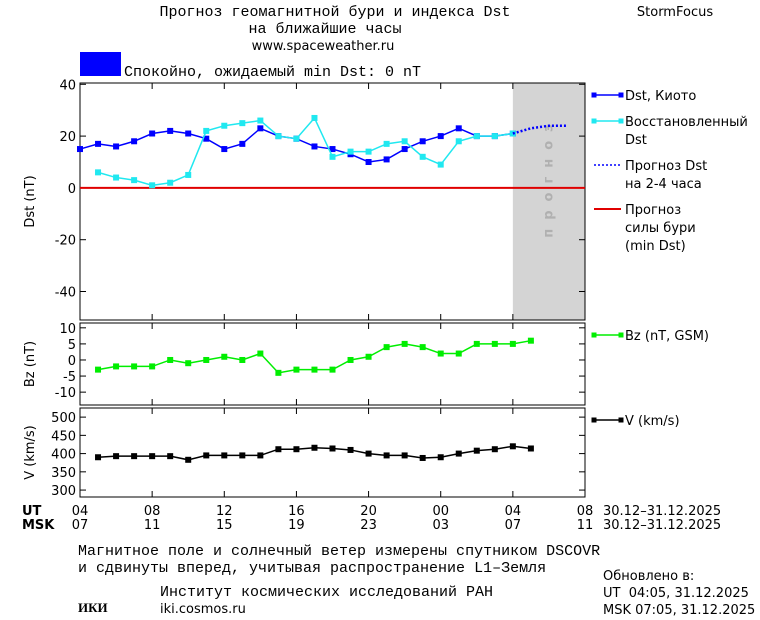 The height and width of the screenshot is (620, 760). I want to click on x-tick-label: 00, so click(440, 511).